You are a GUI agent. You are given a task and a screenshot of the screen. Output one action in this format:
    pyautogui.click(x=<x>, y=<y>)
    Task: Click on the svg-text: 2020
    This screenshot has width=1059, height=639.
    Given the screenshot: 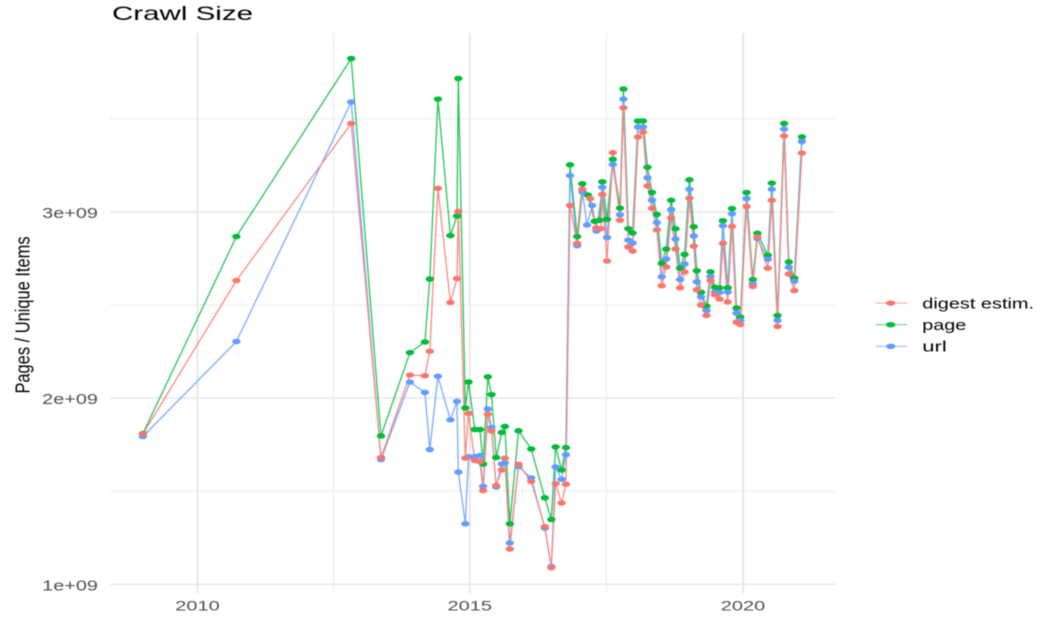 What is the action you would take?
    pyautogui.click(x=743, y=606)
    